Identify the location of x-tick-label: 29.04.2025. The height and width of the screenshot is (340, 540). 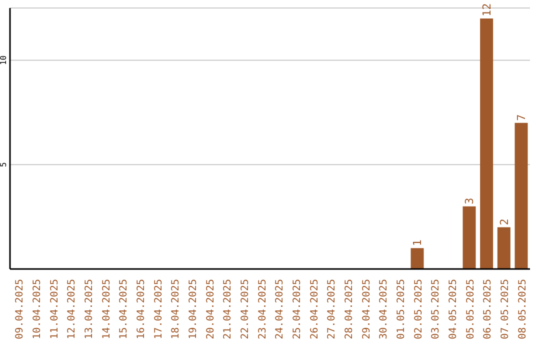
(366, 309).